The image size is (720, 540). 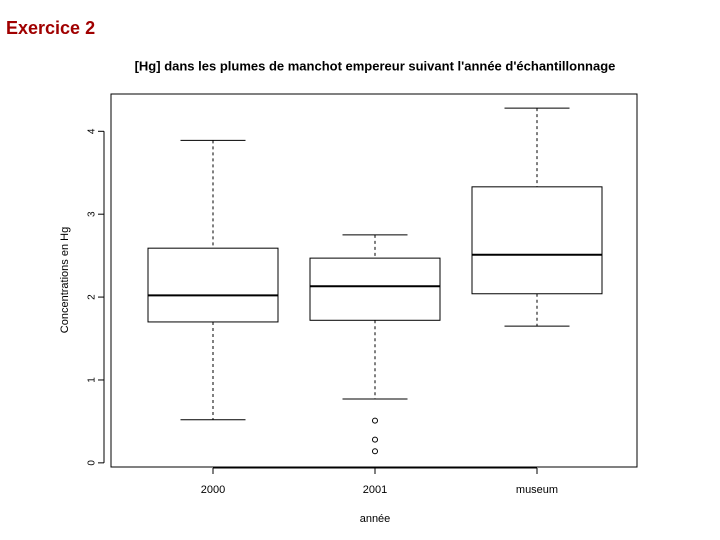 What do you see at coordinates (375, 519) in the screenshot?
I see `x-axis-label: année` at bounding box center [375, 519].